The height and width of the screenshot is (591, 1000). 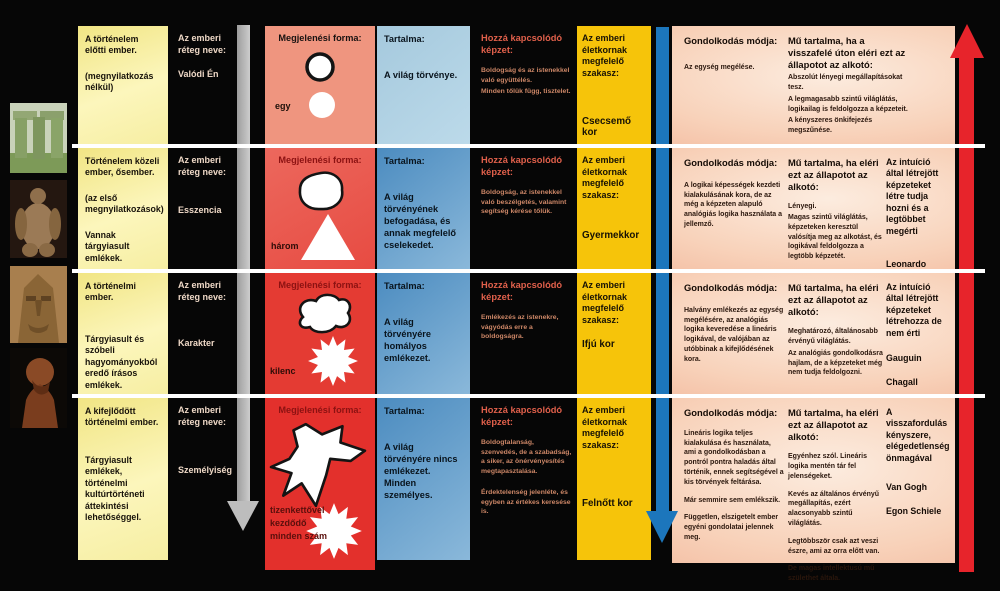 I want to click on row-divider, so click(x=528, y=146).